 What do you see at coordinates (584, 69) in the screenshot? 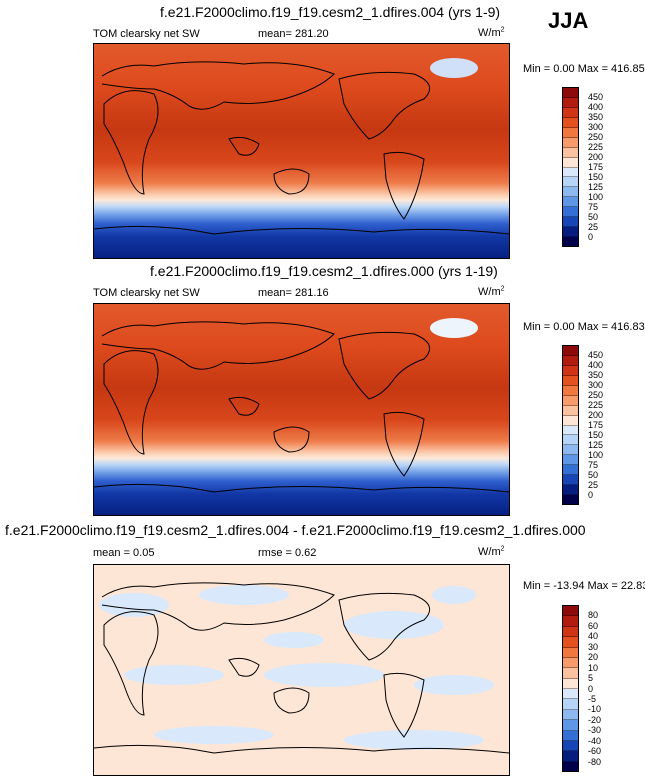
I see `panel-1-minmax: Min = 0.00 Max = 416.85` at bounding box center [584, 69].